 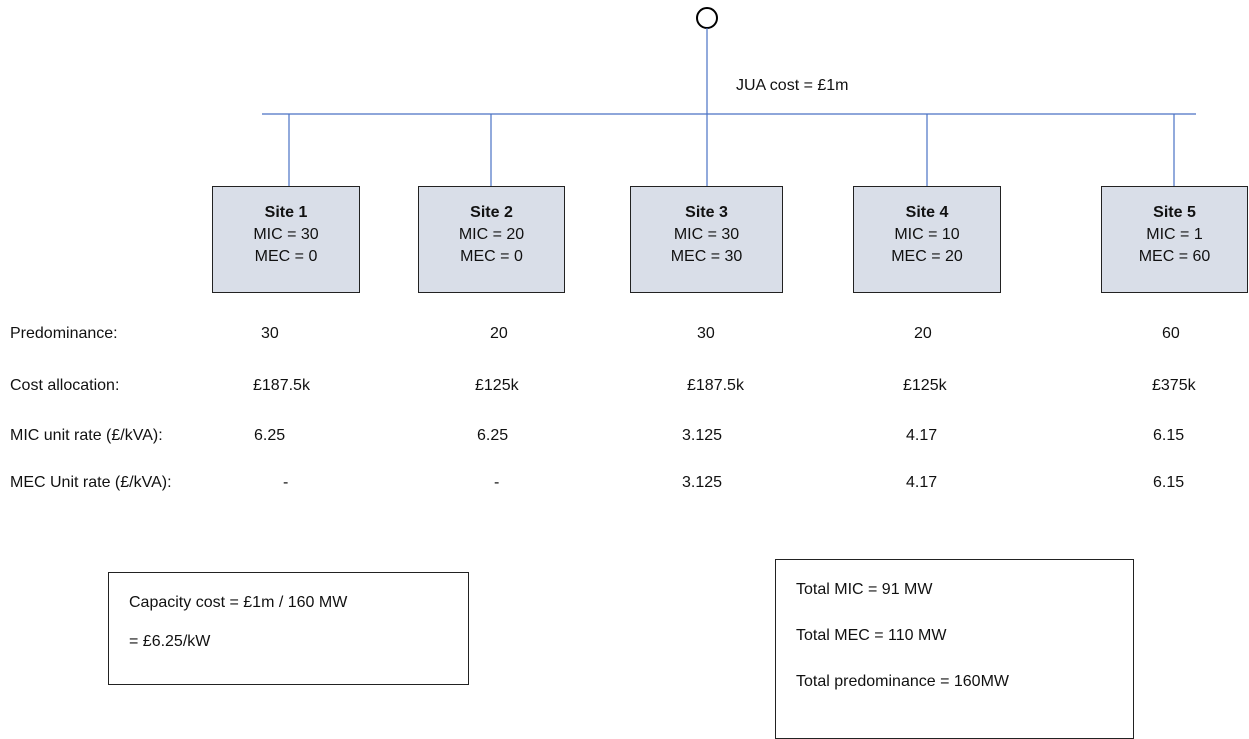 I want to click on predominance-site-4: 20, so click(x=923, y=333).